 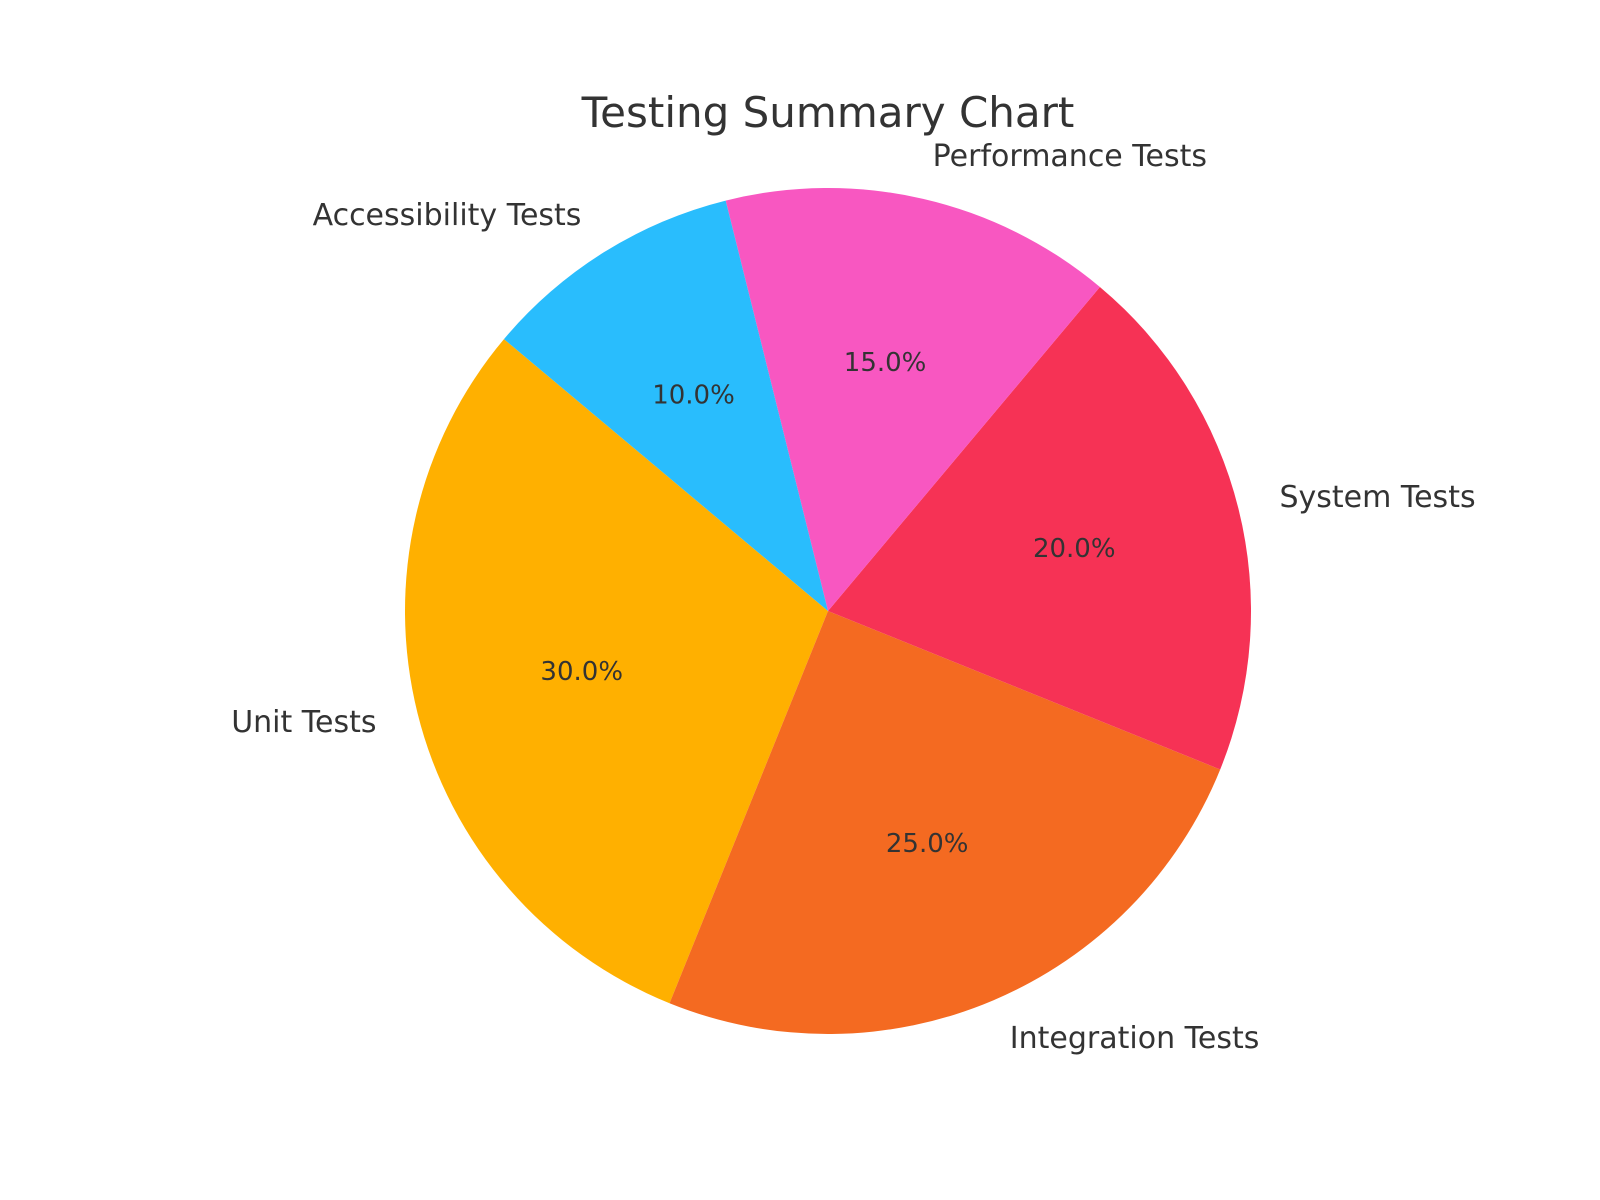 I want to click on pct-label-performance-tests: 15.0%, so click(x=885, y=363).